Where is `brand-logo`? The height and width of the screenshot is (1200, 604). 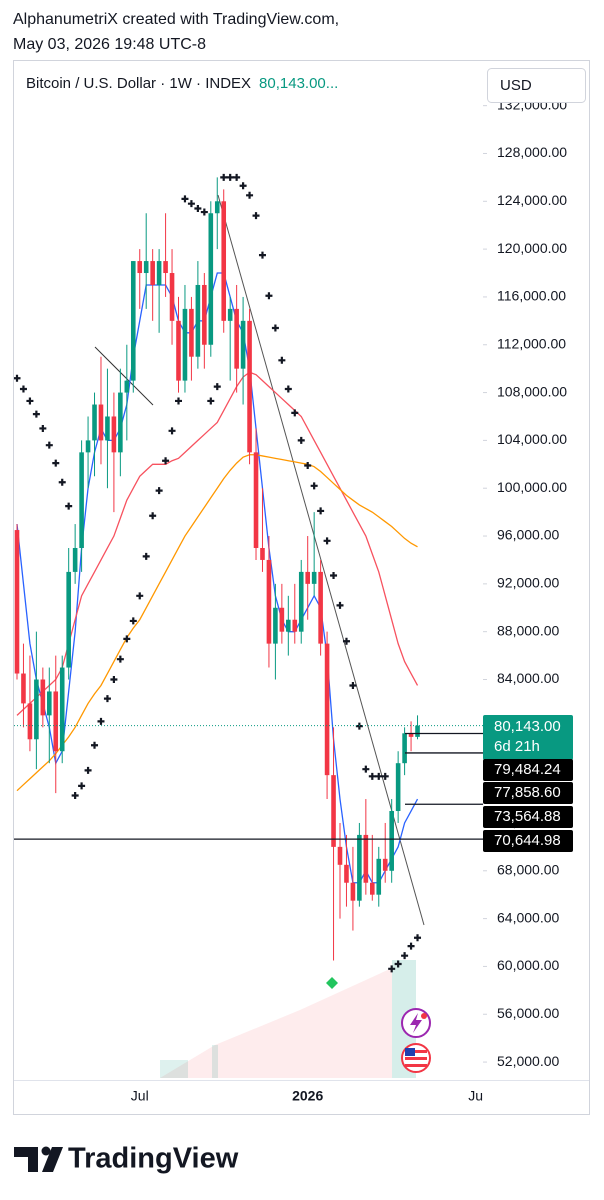
brand-logo is located at coordinates (38, 1159).